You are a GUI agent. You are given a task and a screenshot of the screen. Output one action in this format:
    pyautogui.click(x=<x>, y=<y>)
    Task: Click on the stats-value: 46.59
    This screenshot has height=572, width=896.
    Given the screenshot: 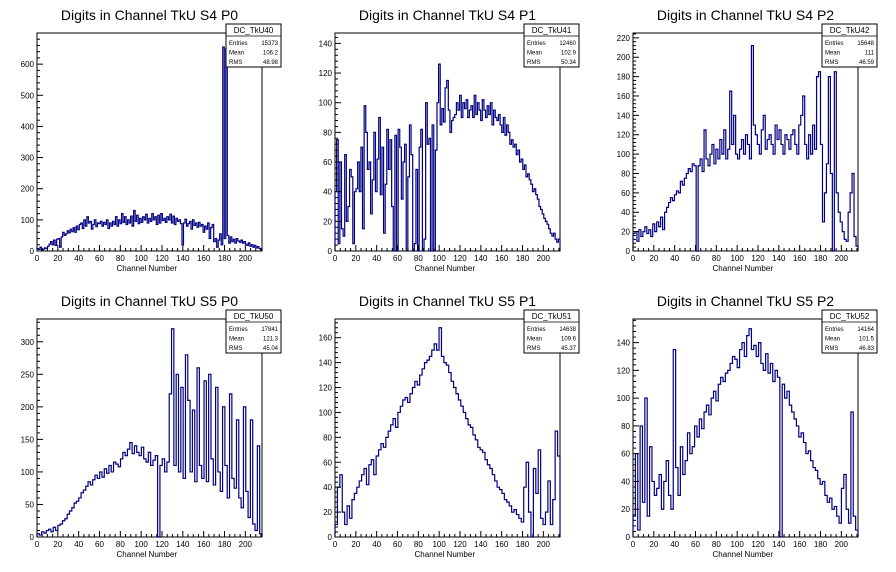 What is the action you would take?
    pyautogui.click(x=867, y=63)
    